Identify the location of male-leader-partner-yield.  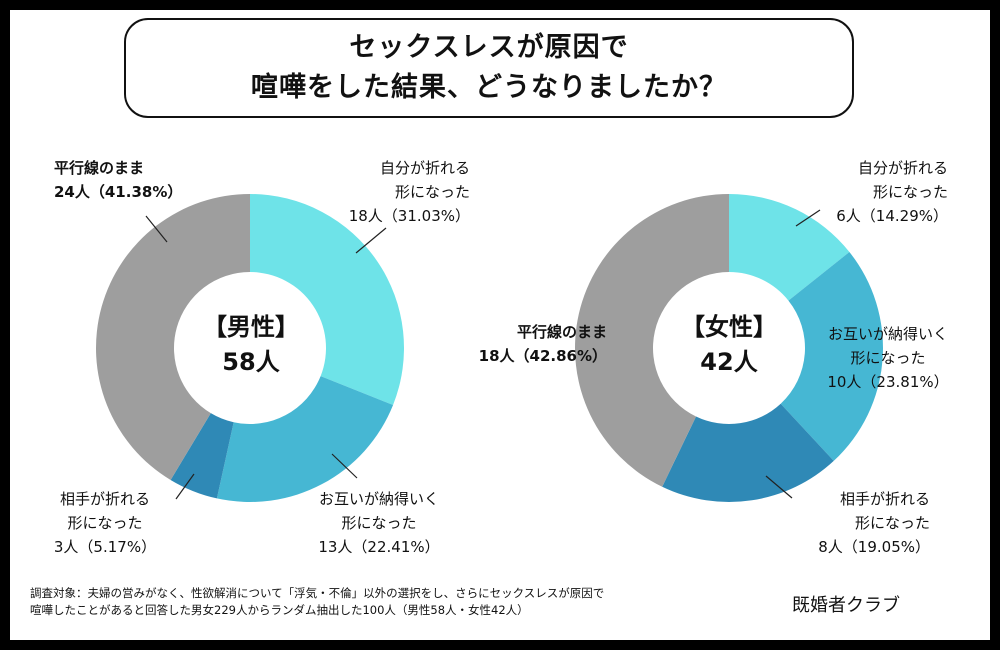
(185, 486).